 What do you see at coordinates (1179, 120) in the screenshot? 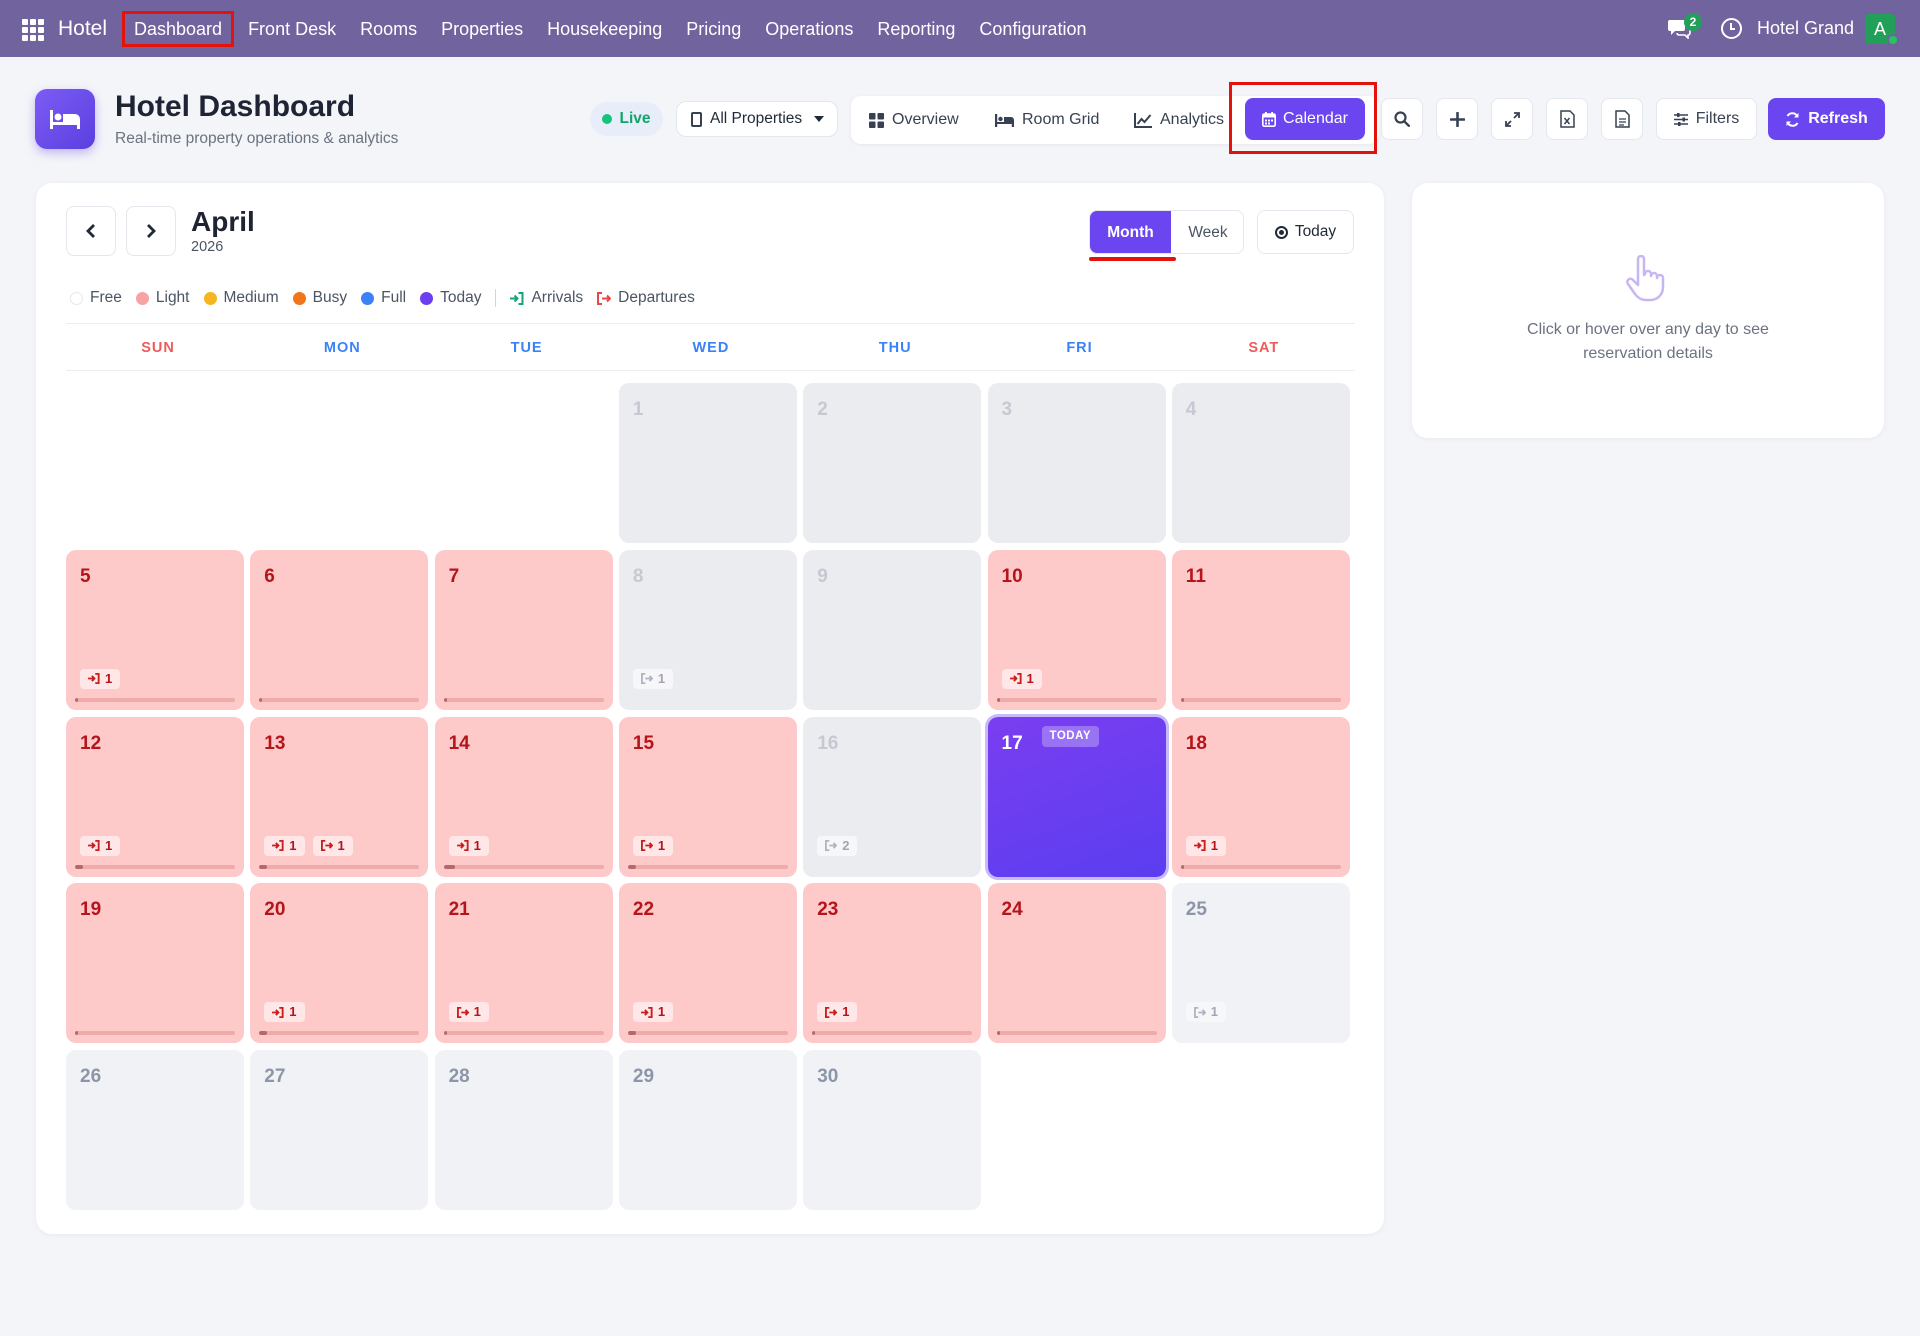
I see `tab-analytics: Analytics` at bounding box center [1179, 120].